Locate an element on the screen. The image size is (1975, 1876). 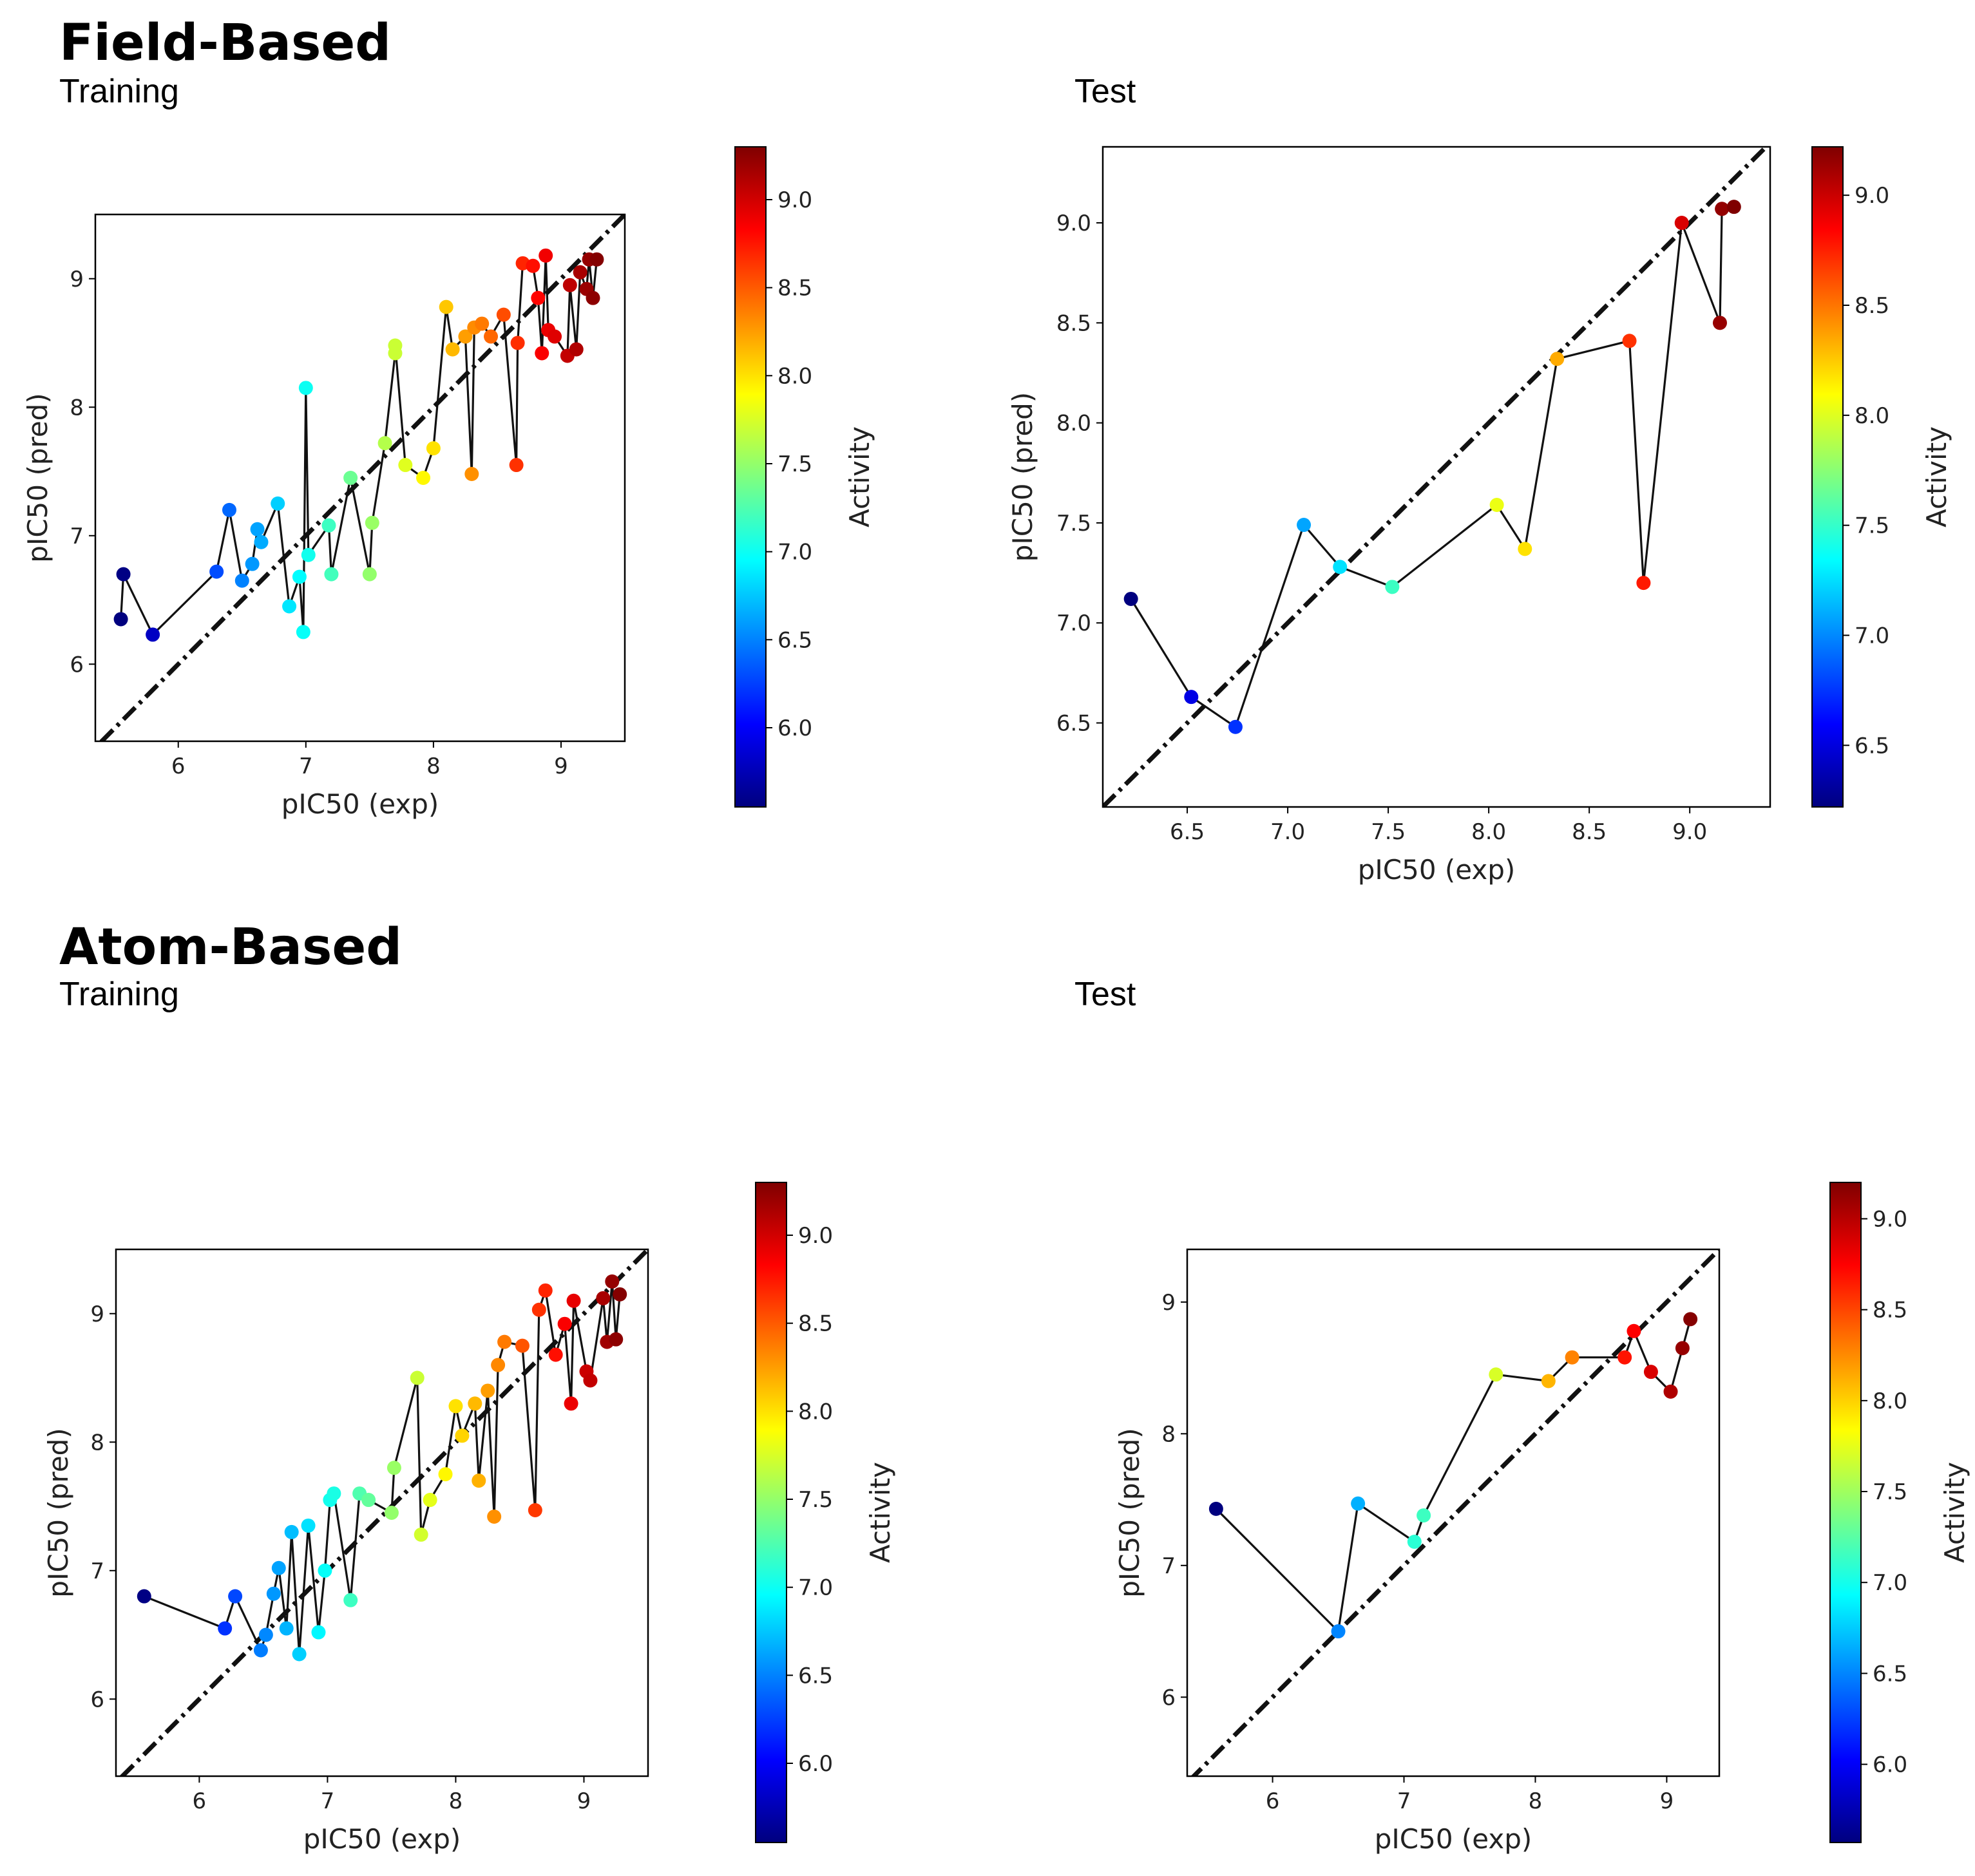
field-training-identity-line is located at coordinates (361, 477).